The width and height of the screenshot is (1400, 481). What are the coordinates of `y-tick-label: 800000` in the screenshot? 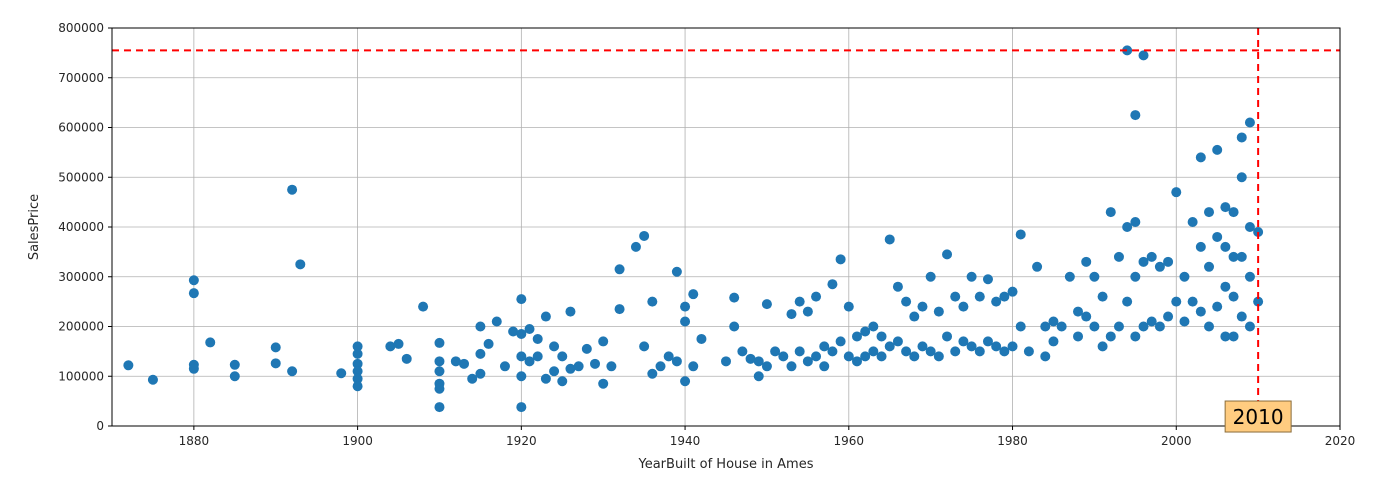 It's located at (81, 28).